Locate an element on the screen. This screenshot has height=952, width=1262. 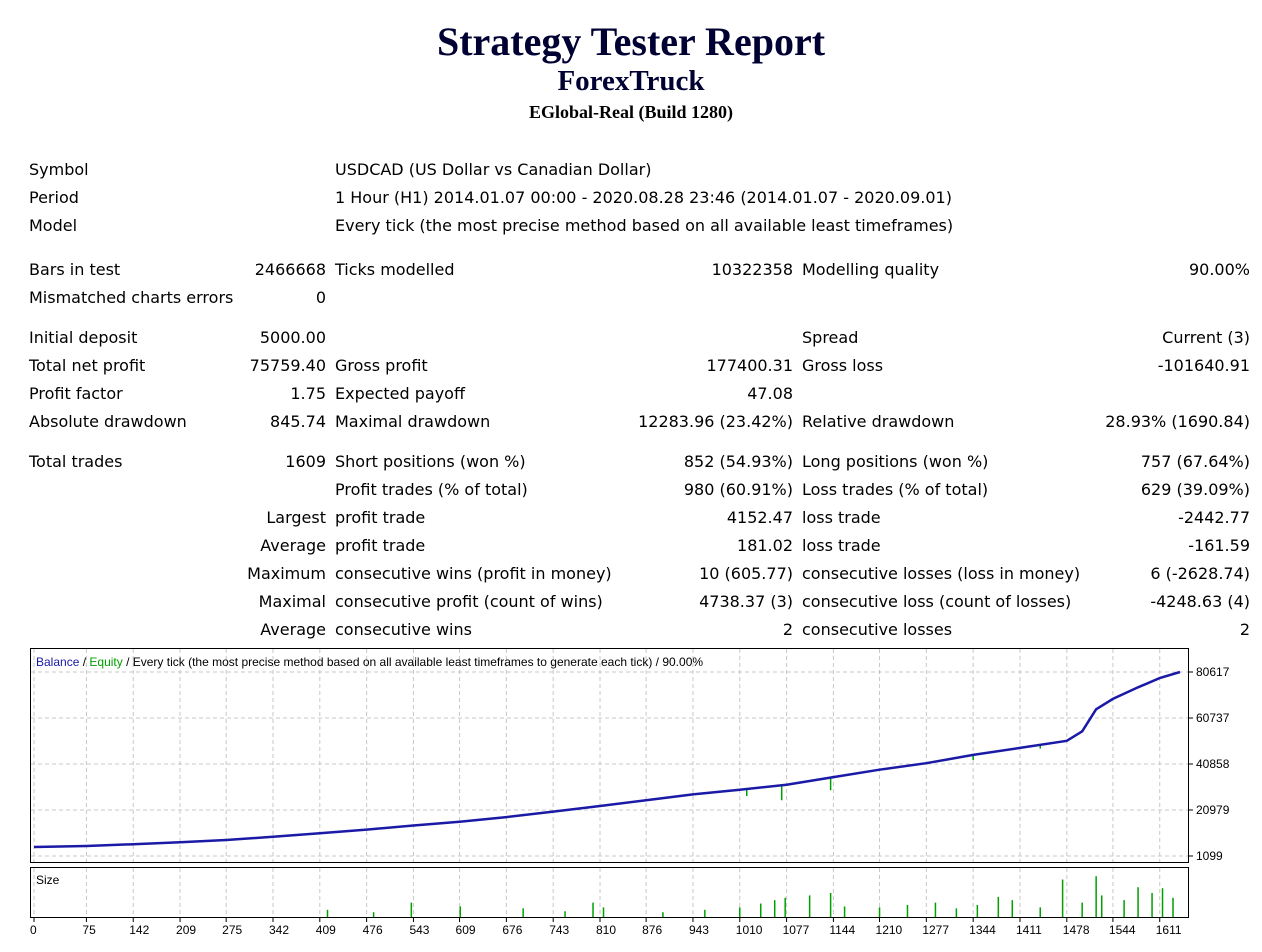
maximal-profit-value: 4738.37 (3) is located at coordinates (746, 601).